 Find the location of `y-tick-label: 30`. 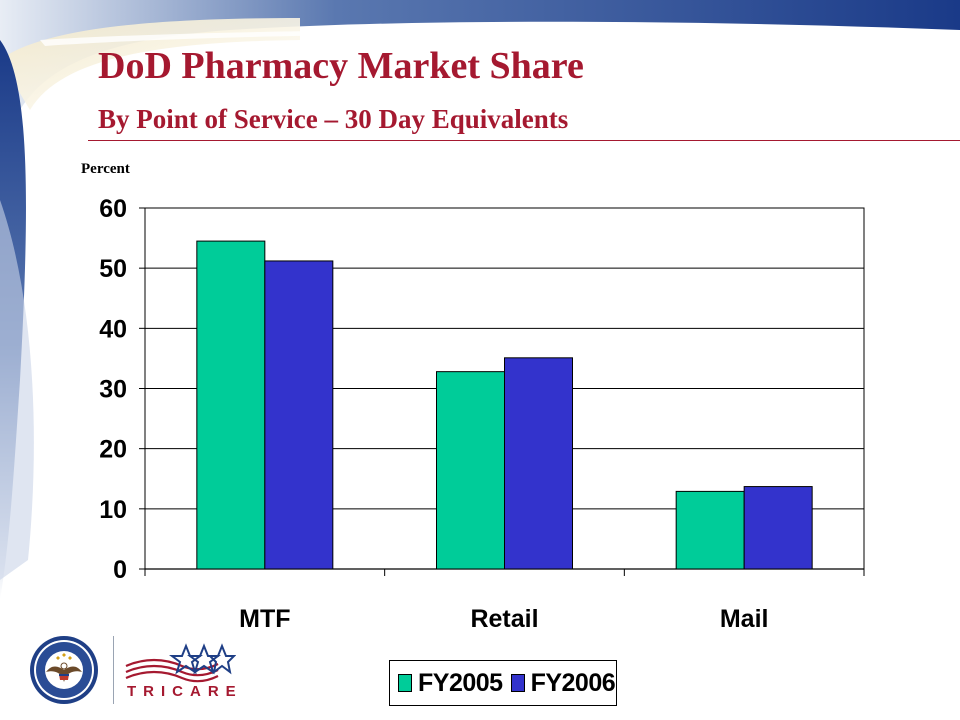

y-tick-label: 30 is located at coordinates (113, 390).